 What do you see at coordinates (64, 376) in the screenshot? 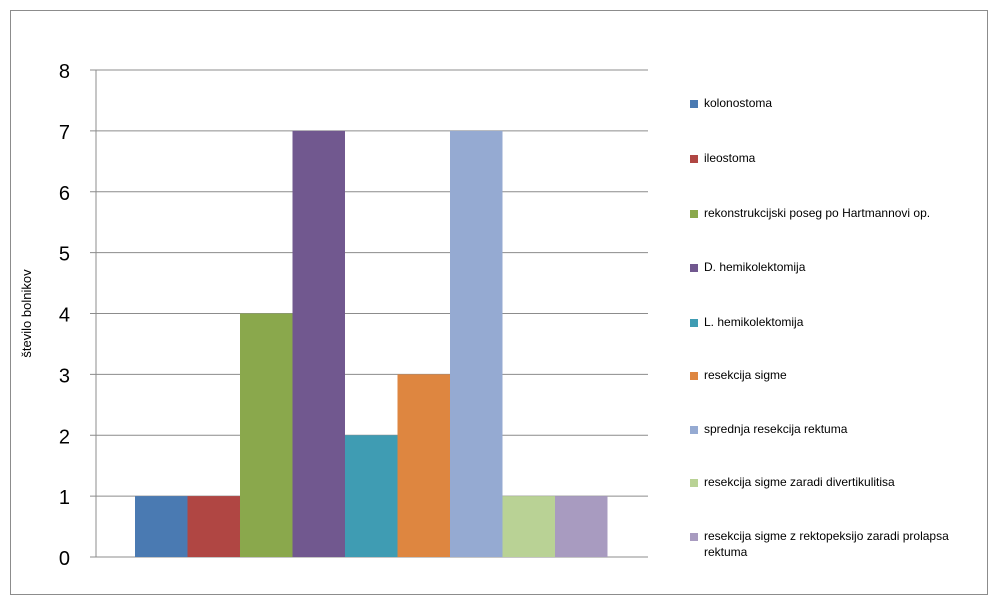
I see `y-tick-label: 3` at bounding box center [64, 376].